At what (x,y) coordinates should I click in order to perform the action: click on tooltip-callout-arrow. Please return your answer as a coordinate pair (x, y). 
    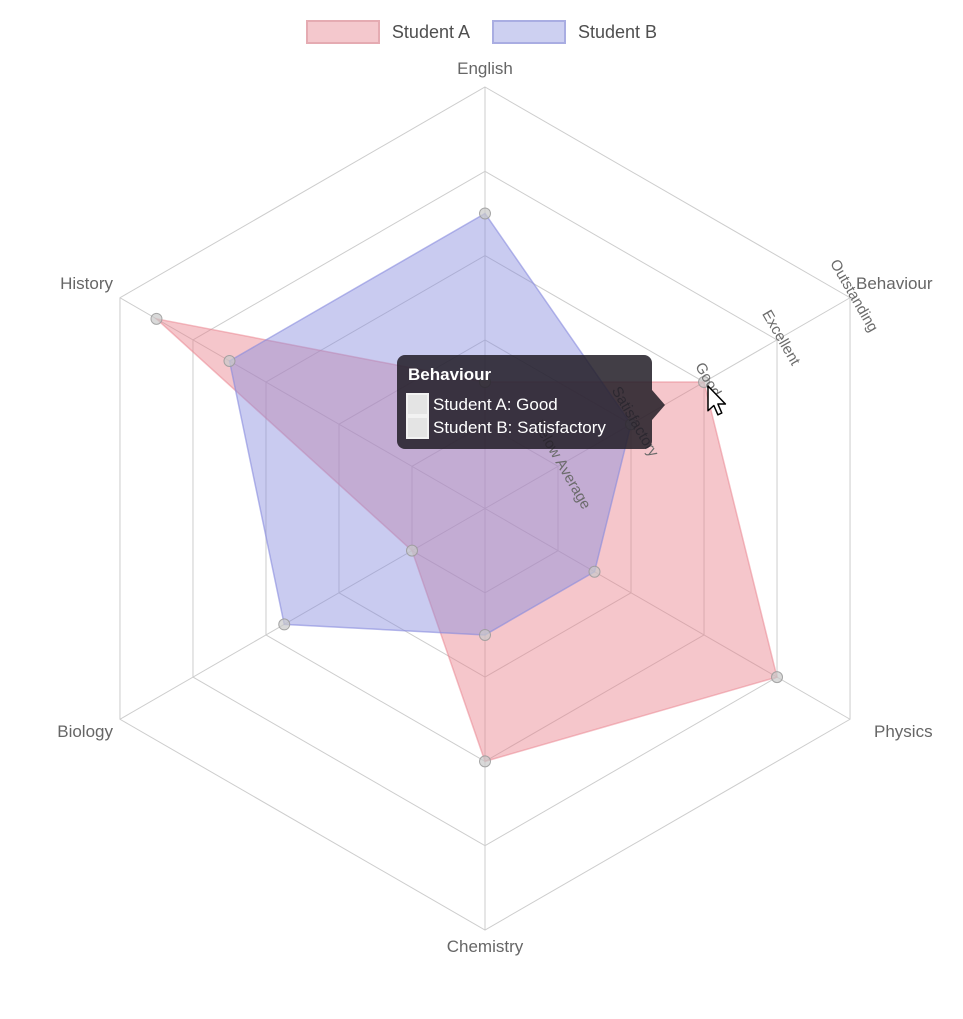
    Looking at the image, I should click on (658, 405).